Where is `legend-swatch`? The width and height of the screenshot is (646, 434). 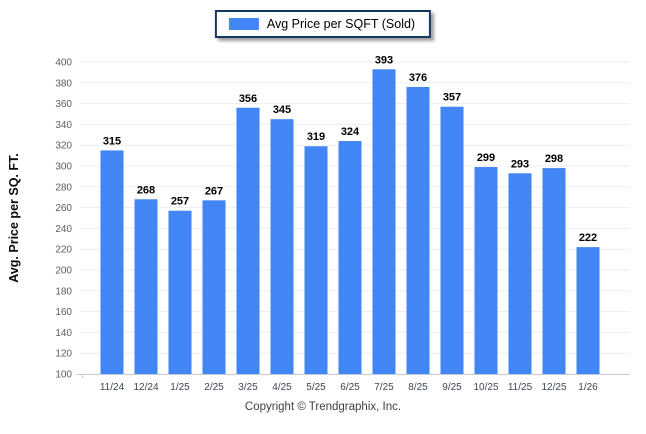 legend-swatch is located at coordinates (243, 24).